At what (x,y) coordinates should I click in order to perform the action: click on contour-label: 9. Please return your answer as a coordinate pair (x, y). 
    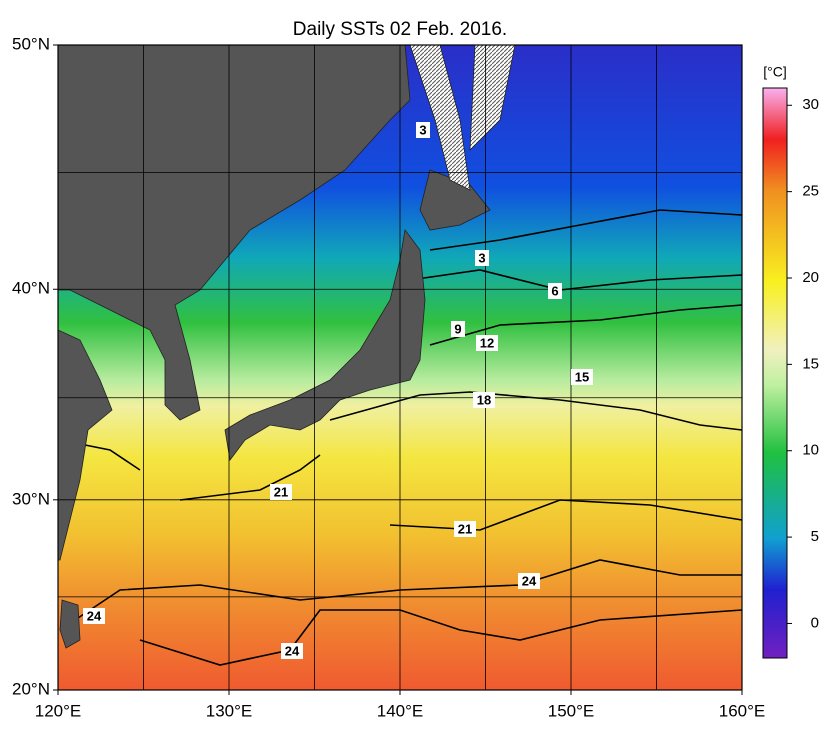
    Looking at the image, I should click on (457, 328).